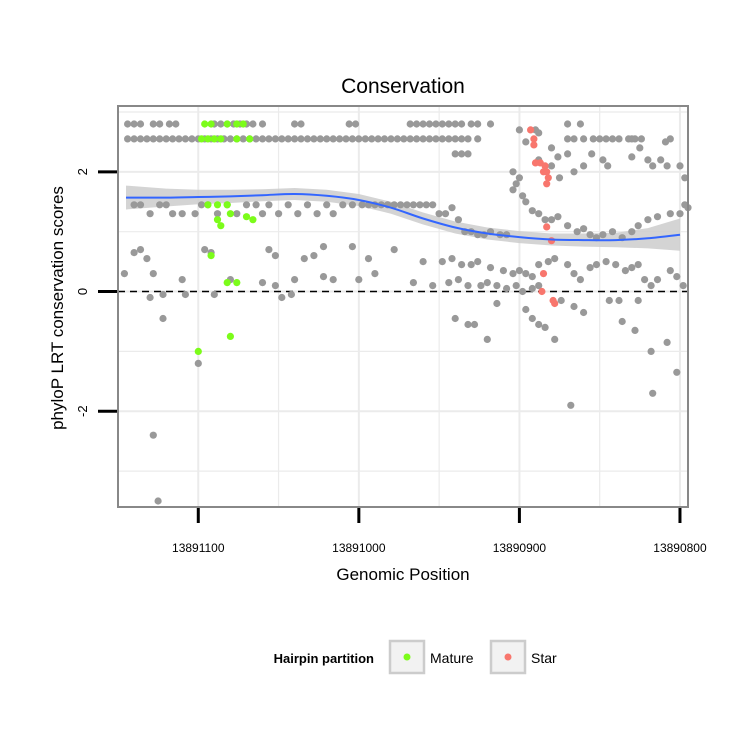 The height and width of the screenshot is (750, 750). What do you see at coordinates (402, 574) in the screenshot?
I see `x-axis-title: Genomic Position` at bounding box center [402, 574].